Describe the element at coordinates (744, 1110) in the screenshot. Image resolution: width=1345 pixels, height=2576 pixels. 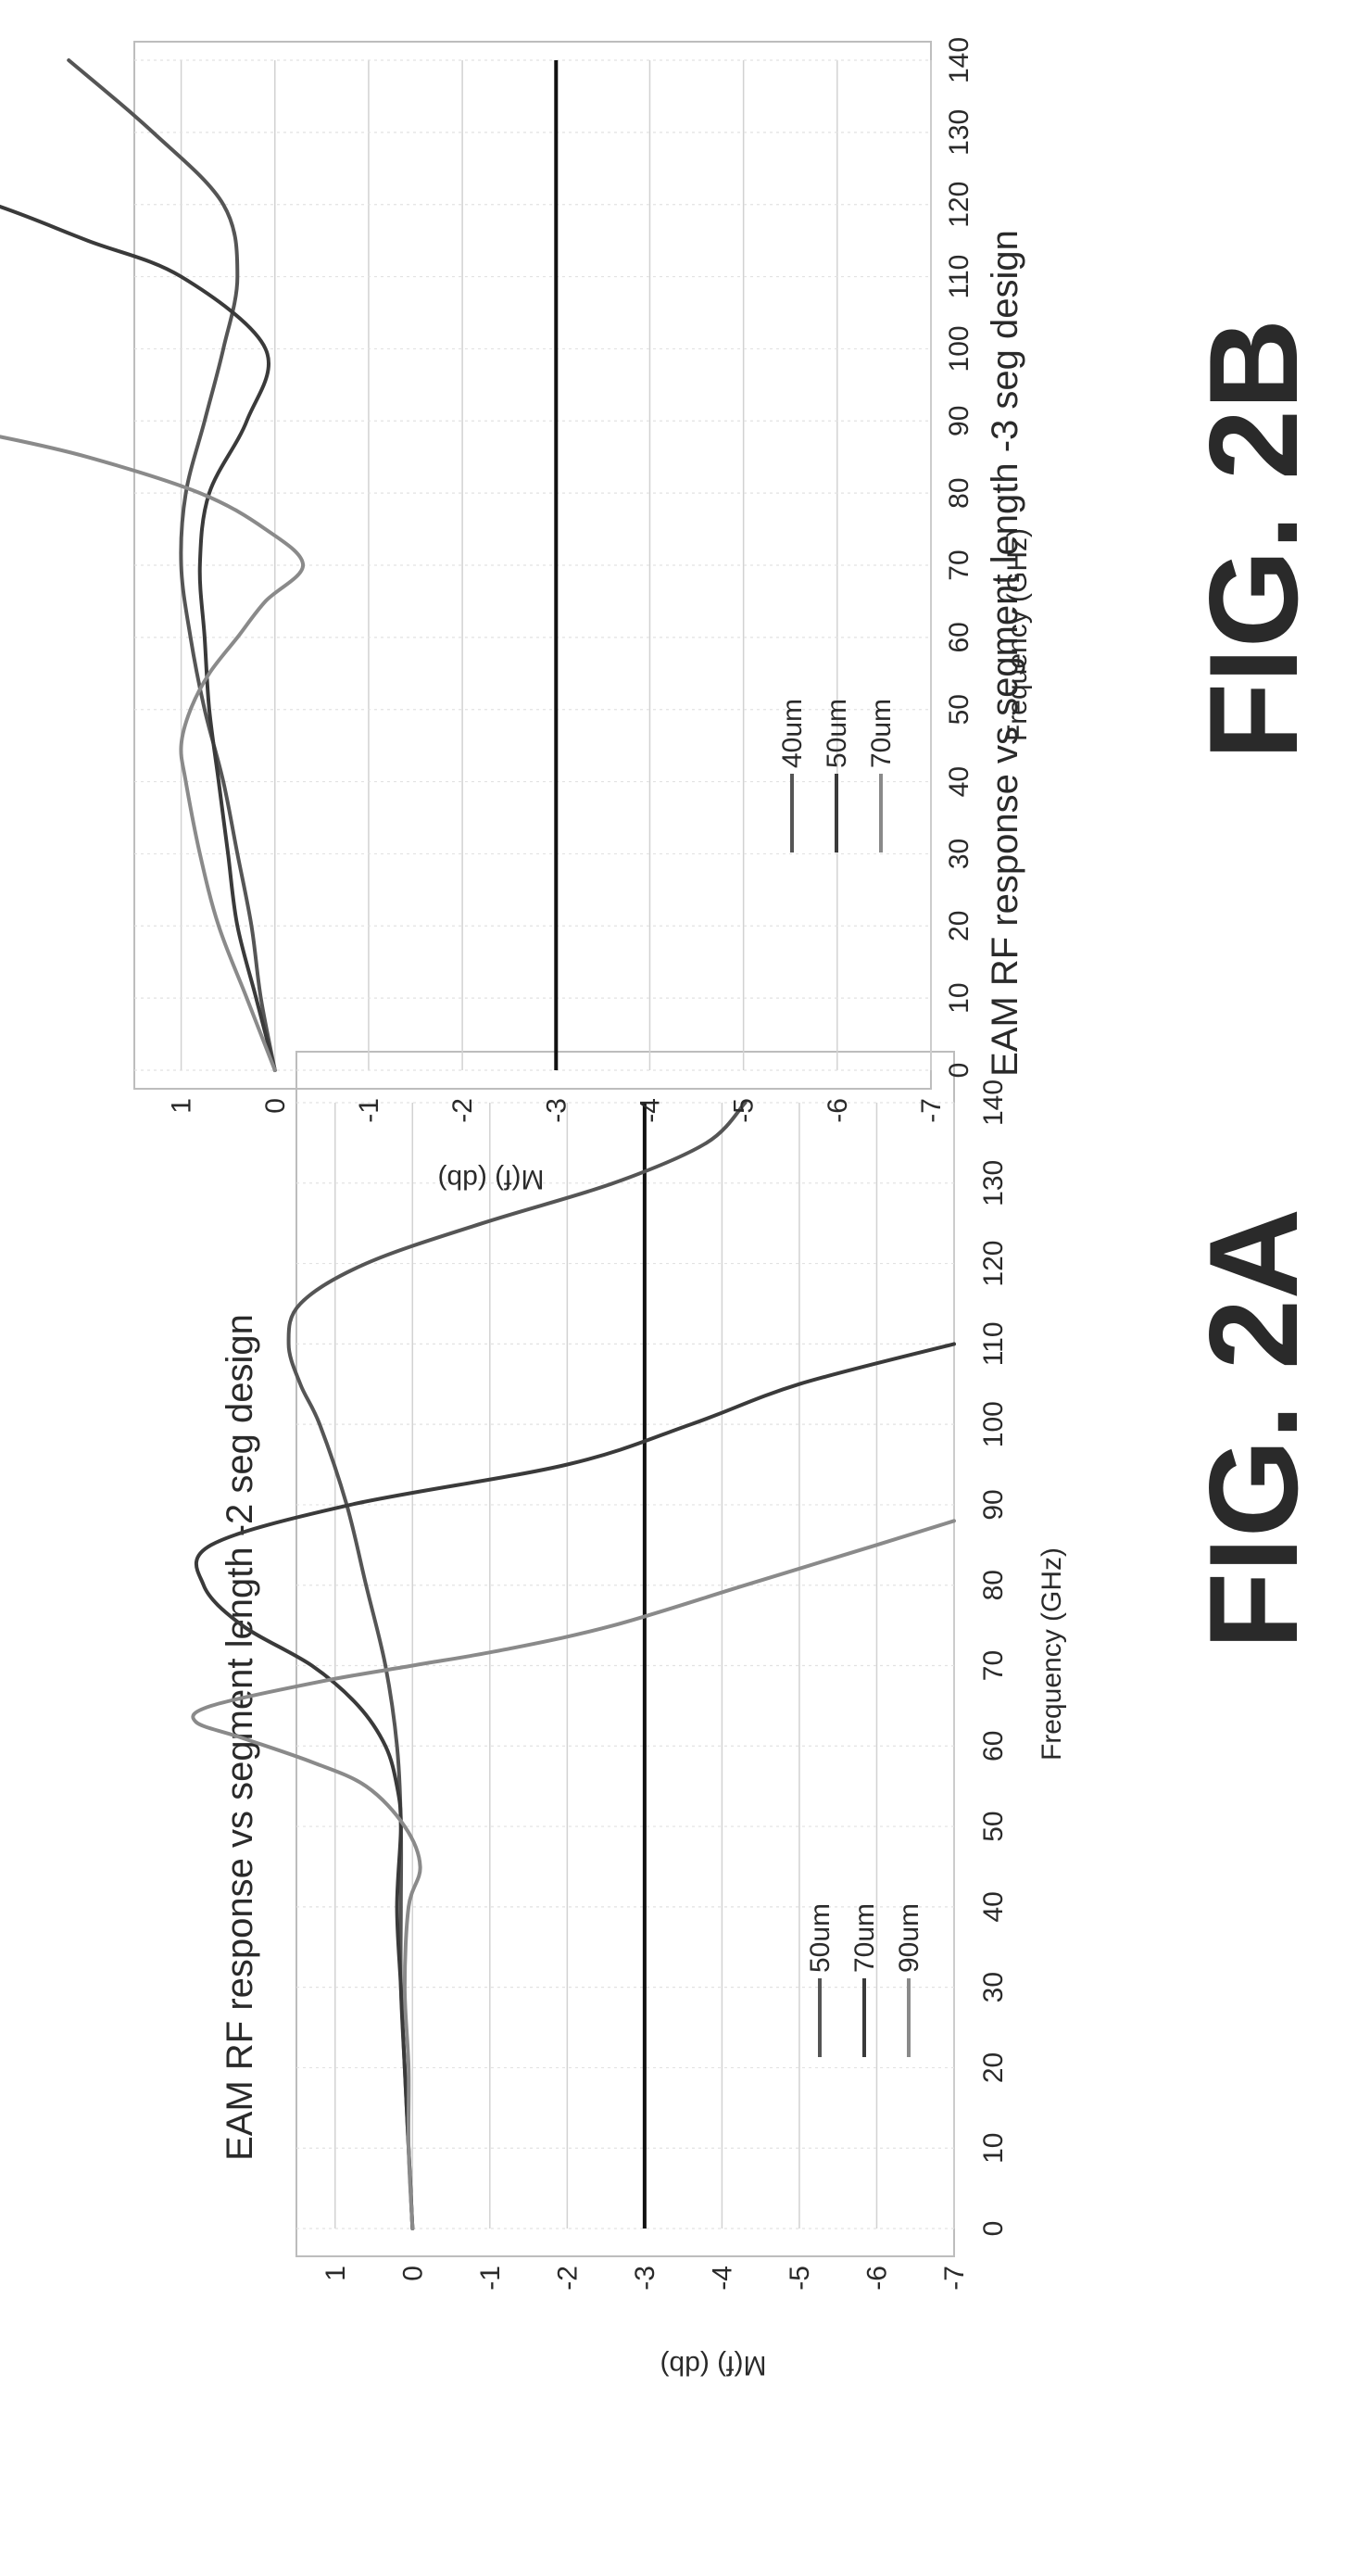
I see `fig2b-y-tick-label: -5` at that location.